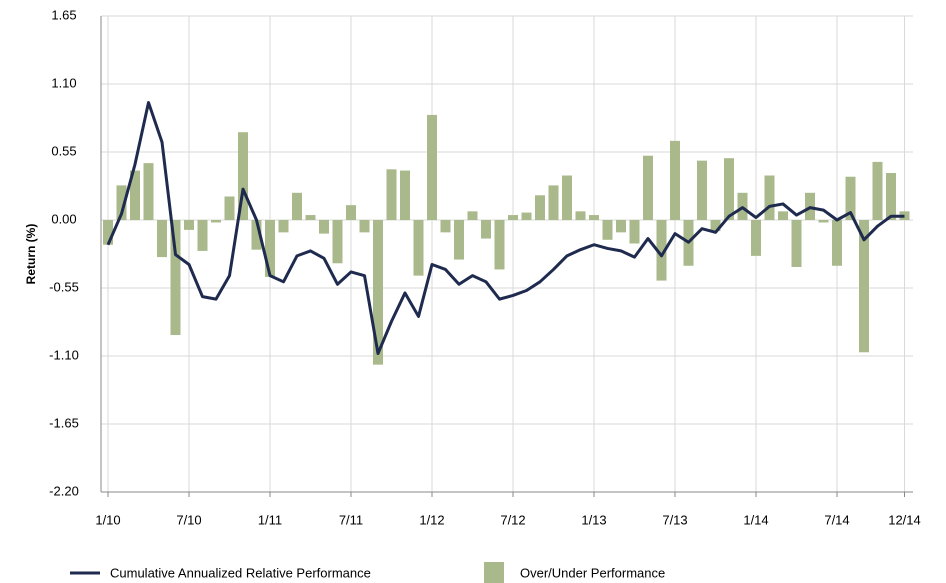 The height and width of the screenshot is (583, 946). What do you see at coordinates (755, 519) in the screenshot?
I see `x-tick-label: 1/14` at bounding box center [755, 519].